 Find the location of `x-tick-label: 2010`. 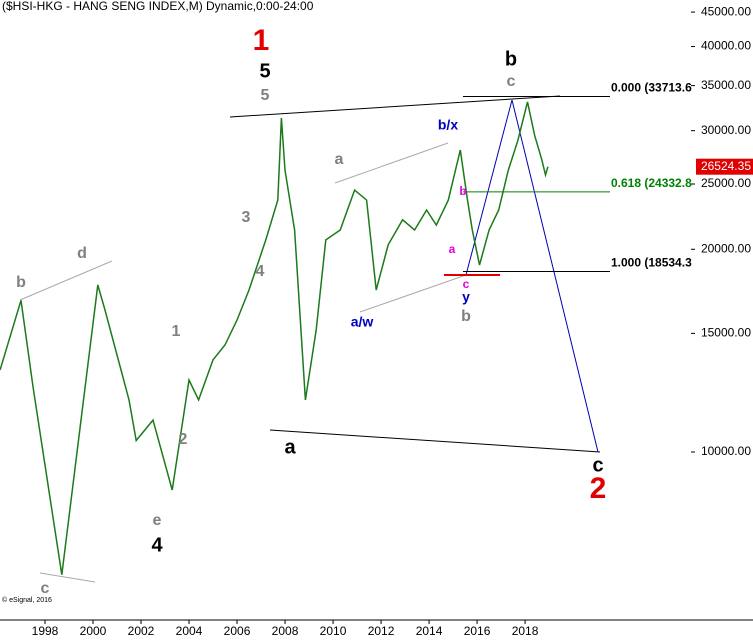

x-tick-label: 2010 is located at coordinates (333, 631).